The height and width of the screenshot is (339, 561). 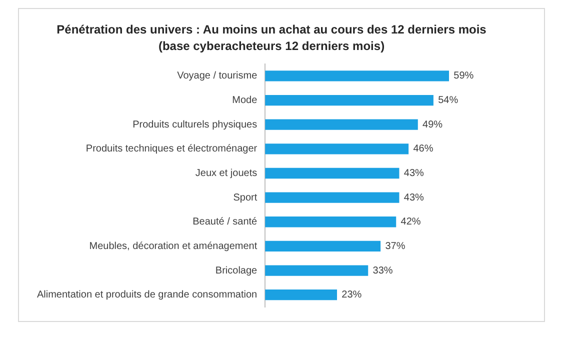 I want to click on y-tick-label: Jeux et jouets, so click(x=226, y=173).